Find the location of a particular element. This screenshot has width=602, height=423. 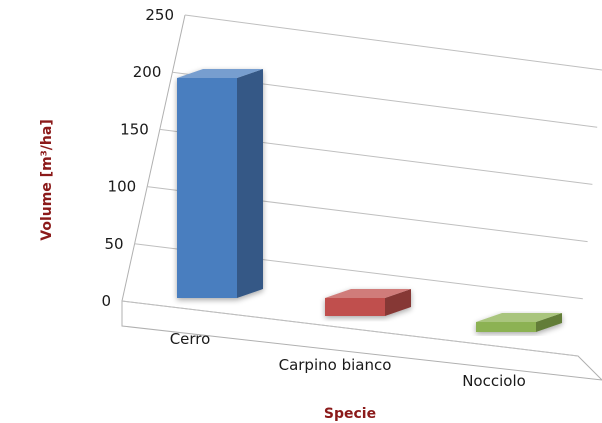

y-tick-label: 50 is located at coordinates (114, 244).